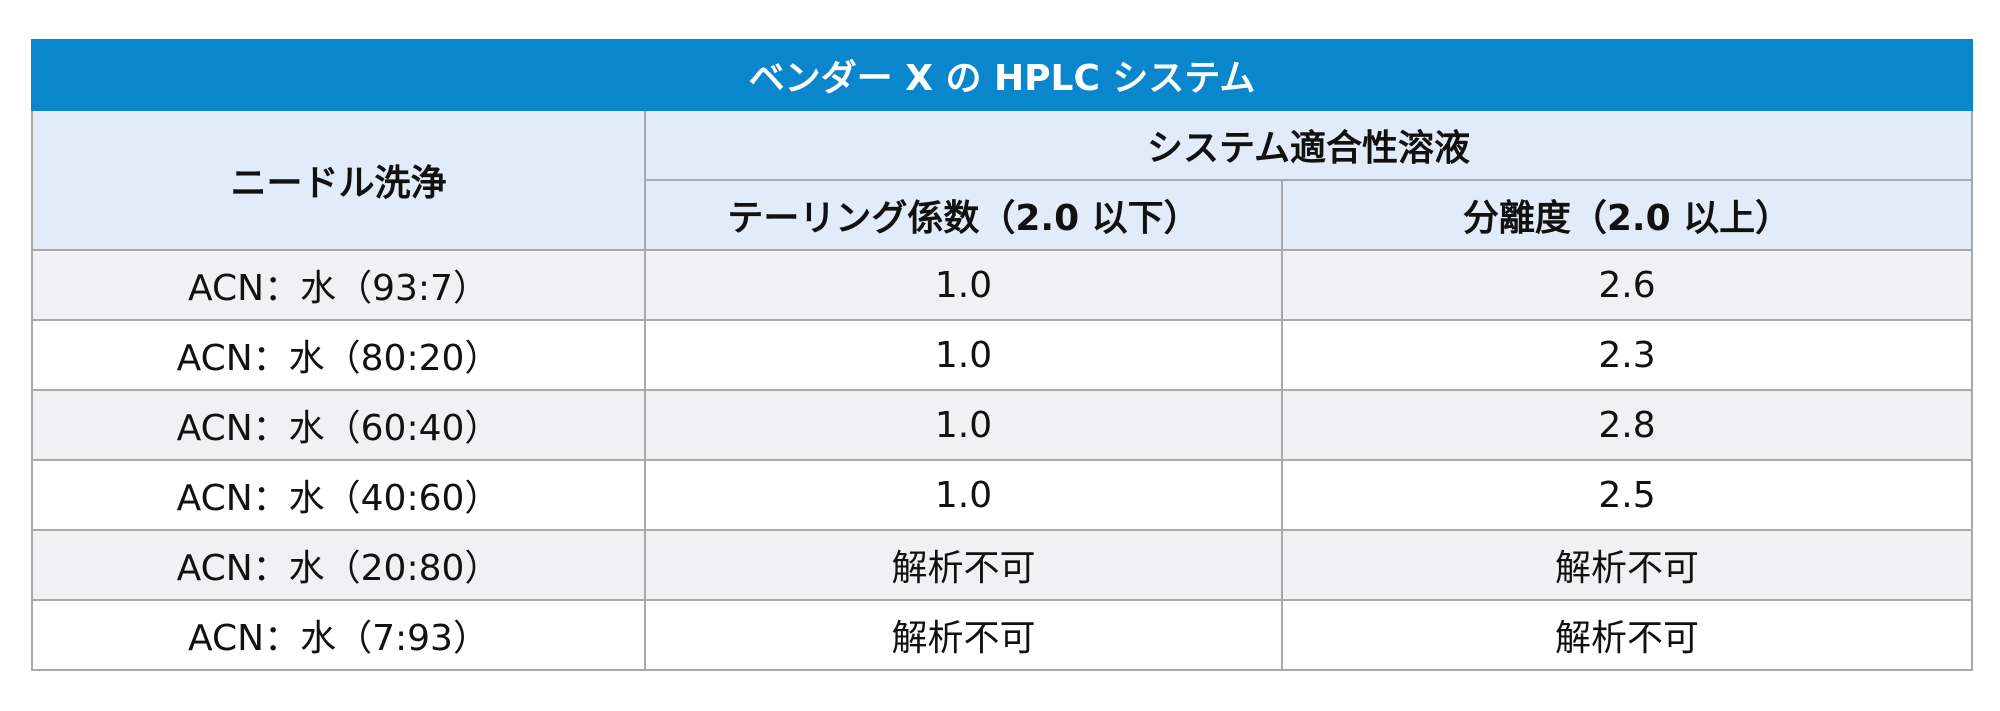 Image resolution: width=2000 pixels, height=711 pixels. I want to click on cell-needle-wash: ACN：水（80:20）, so click(338, 355).